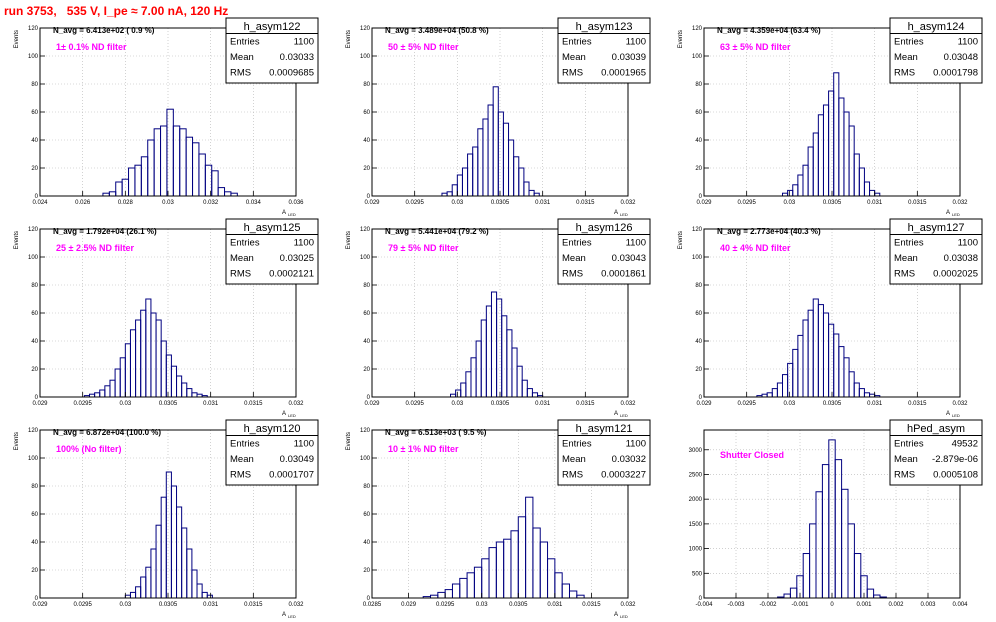 Image resolution: width=996 pixels, height=622 pixels. What do you see at coordinates (242, 459) in the screenshot?
I see `stats-label: Mean` at bounding box center [242, 459].